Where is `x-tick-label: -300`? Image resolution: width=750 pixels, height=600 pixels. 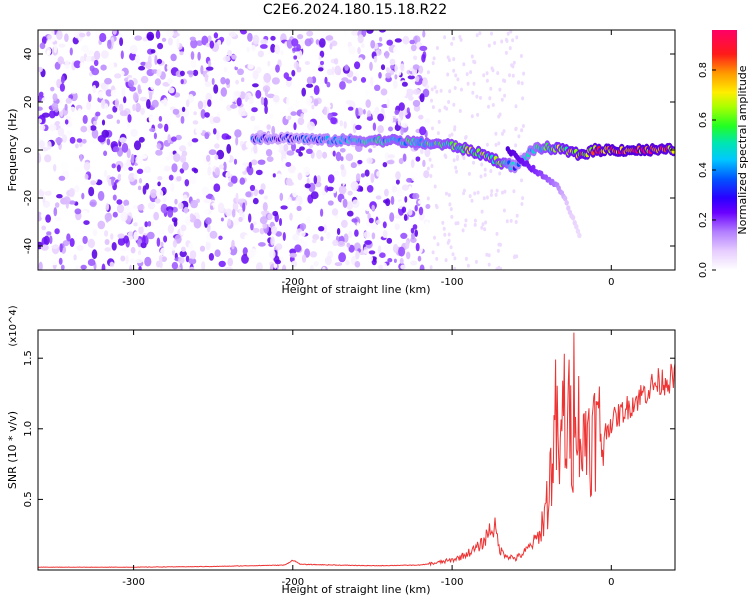 x-tick-label: -300 is located at coordinates (133, 282).